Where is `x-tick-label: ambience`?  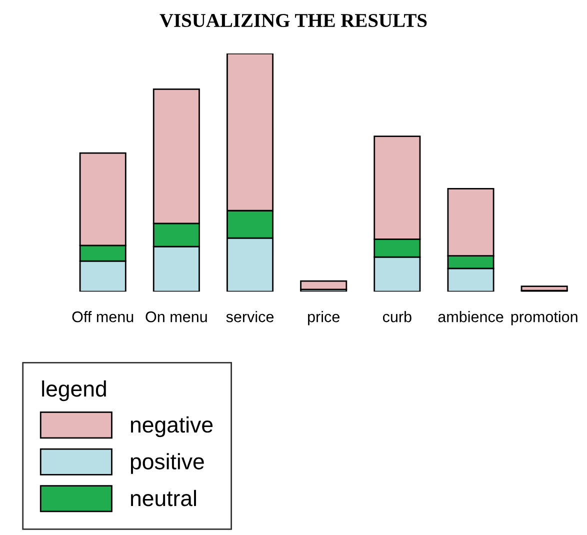 x-tick-label: ambience is located at coordinates (471, 316).